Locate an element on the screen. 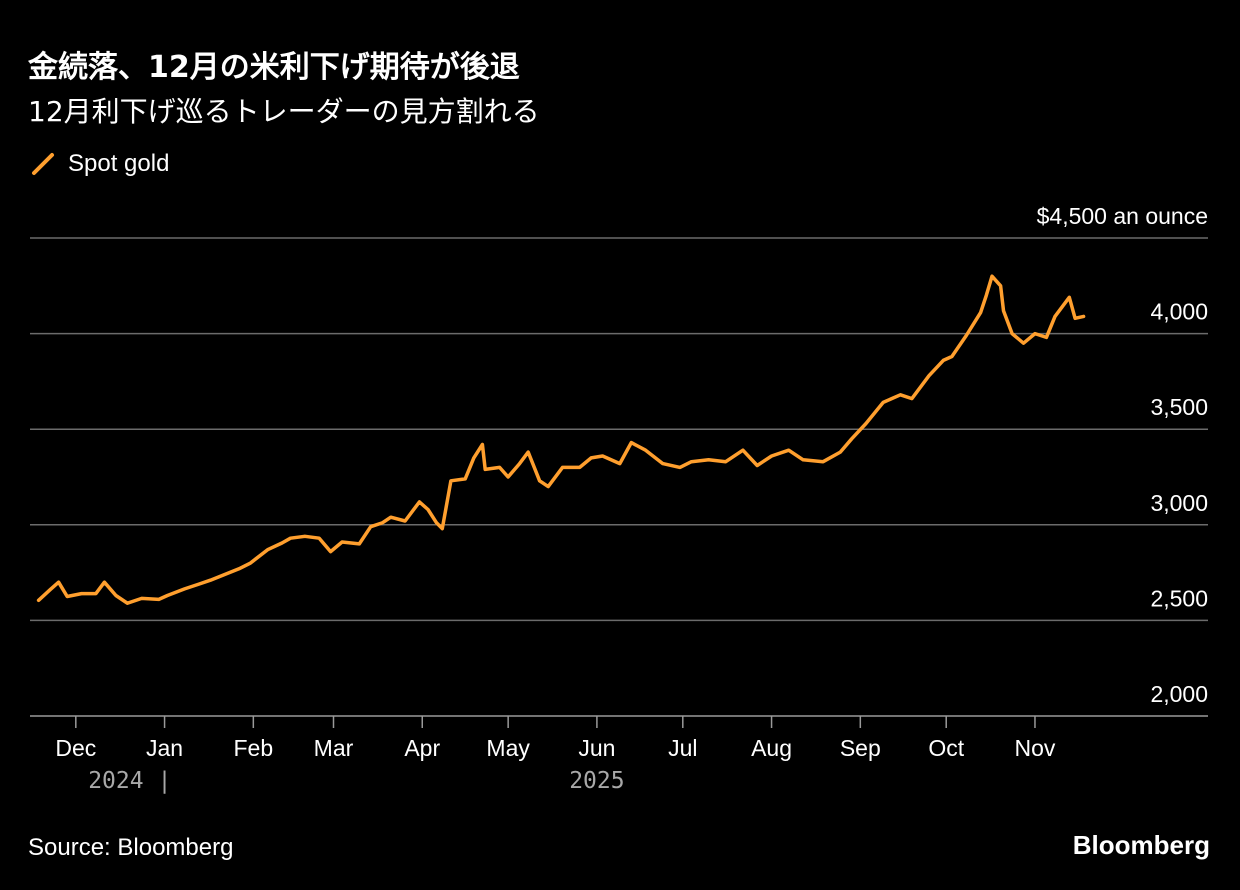 The height and width of the screenshot is (890, 1240). legend-label: Spot gold is located at coordinates (119, 163).